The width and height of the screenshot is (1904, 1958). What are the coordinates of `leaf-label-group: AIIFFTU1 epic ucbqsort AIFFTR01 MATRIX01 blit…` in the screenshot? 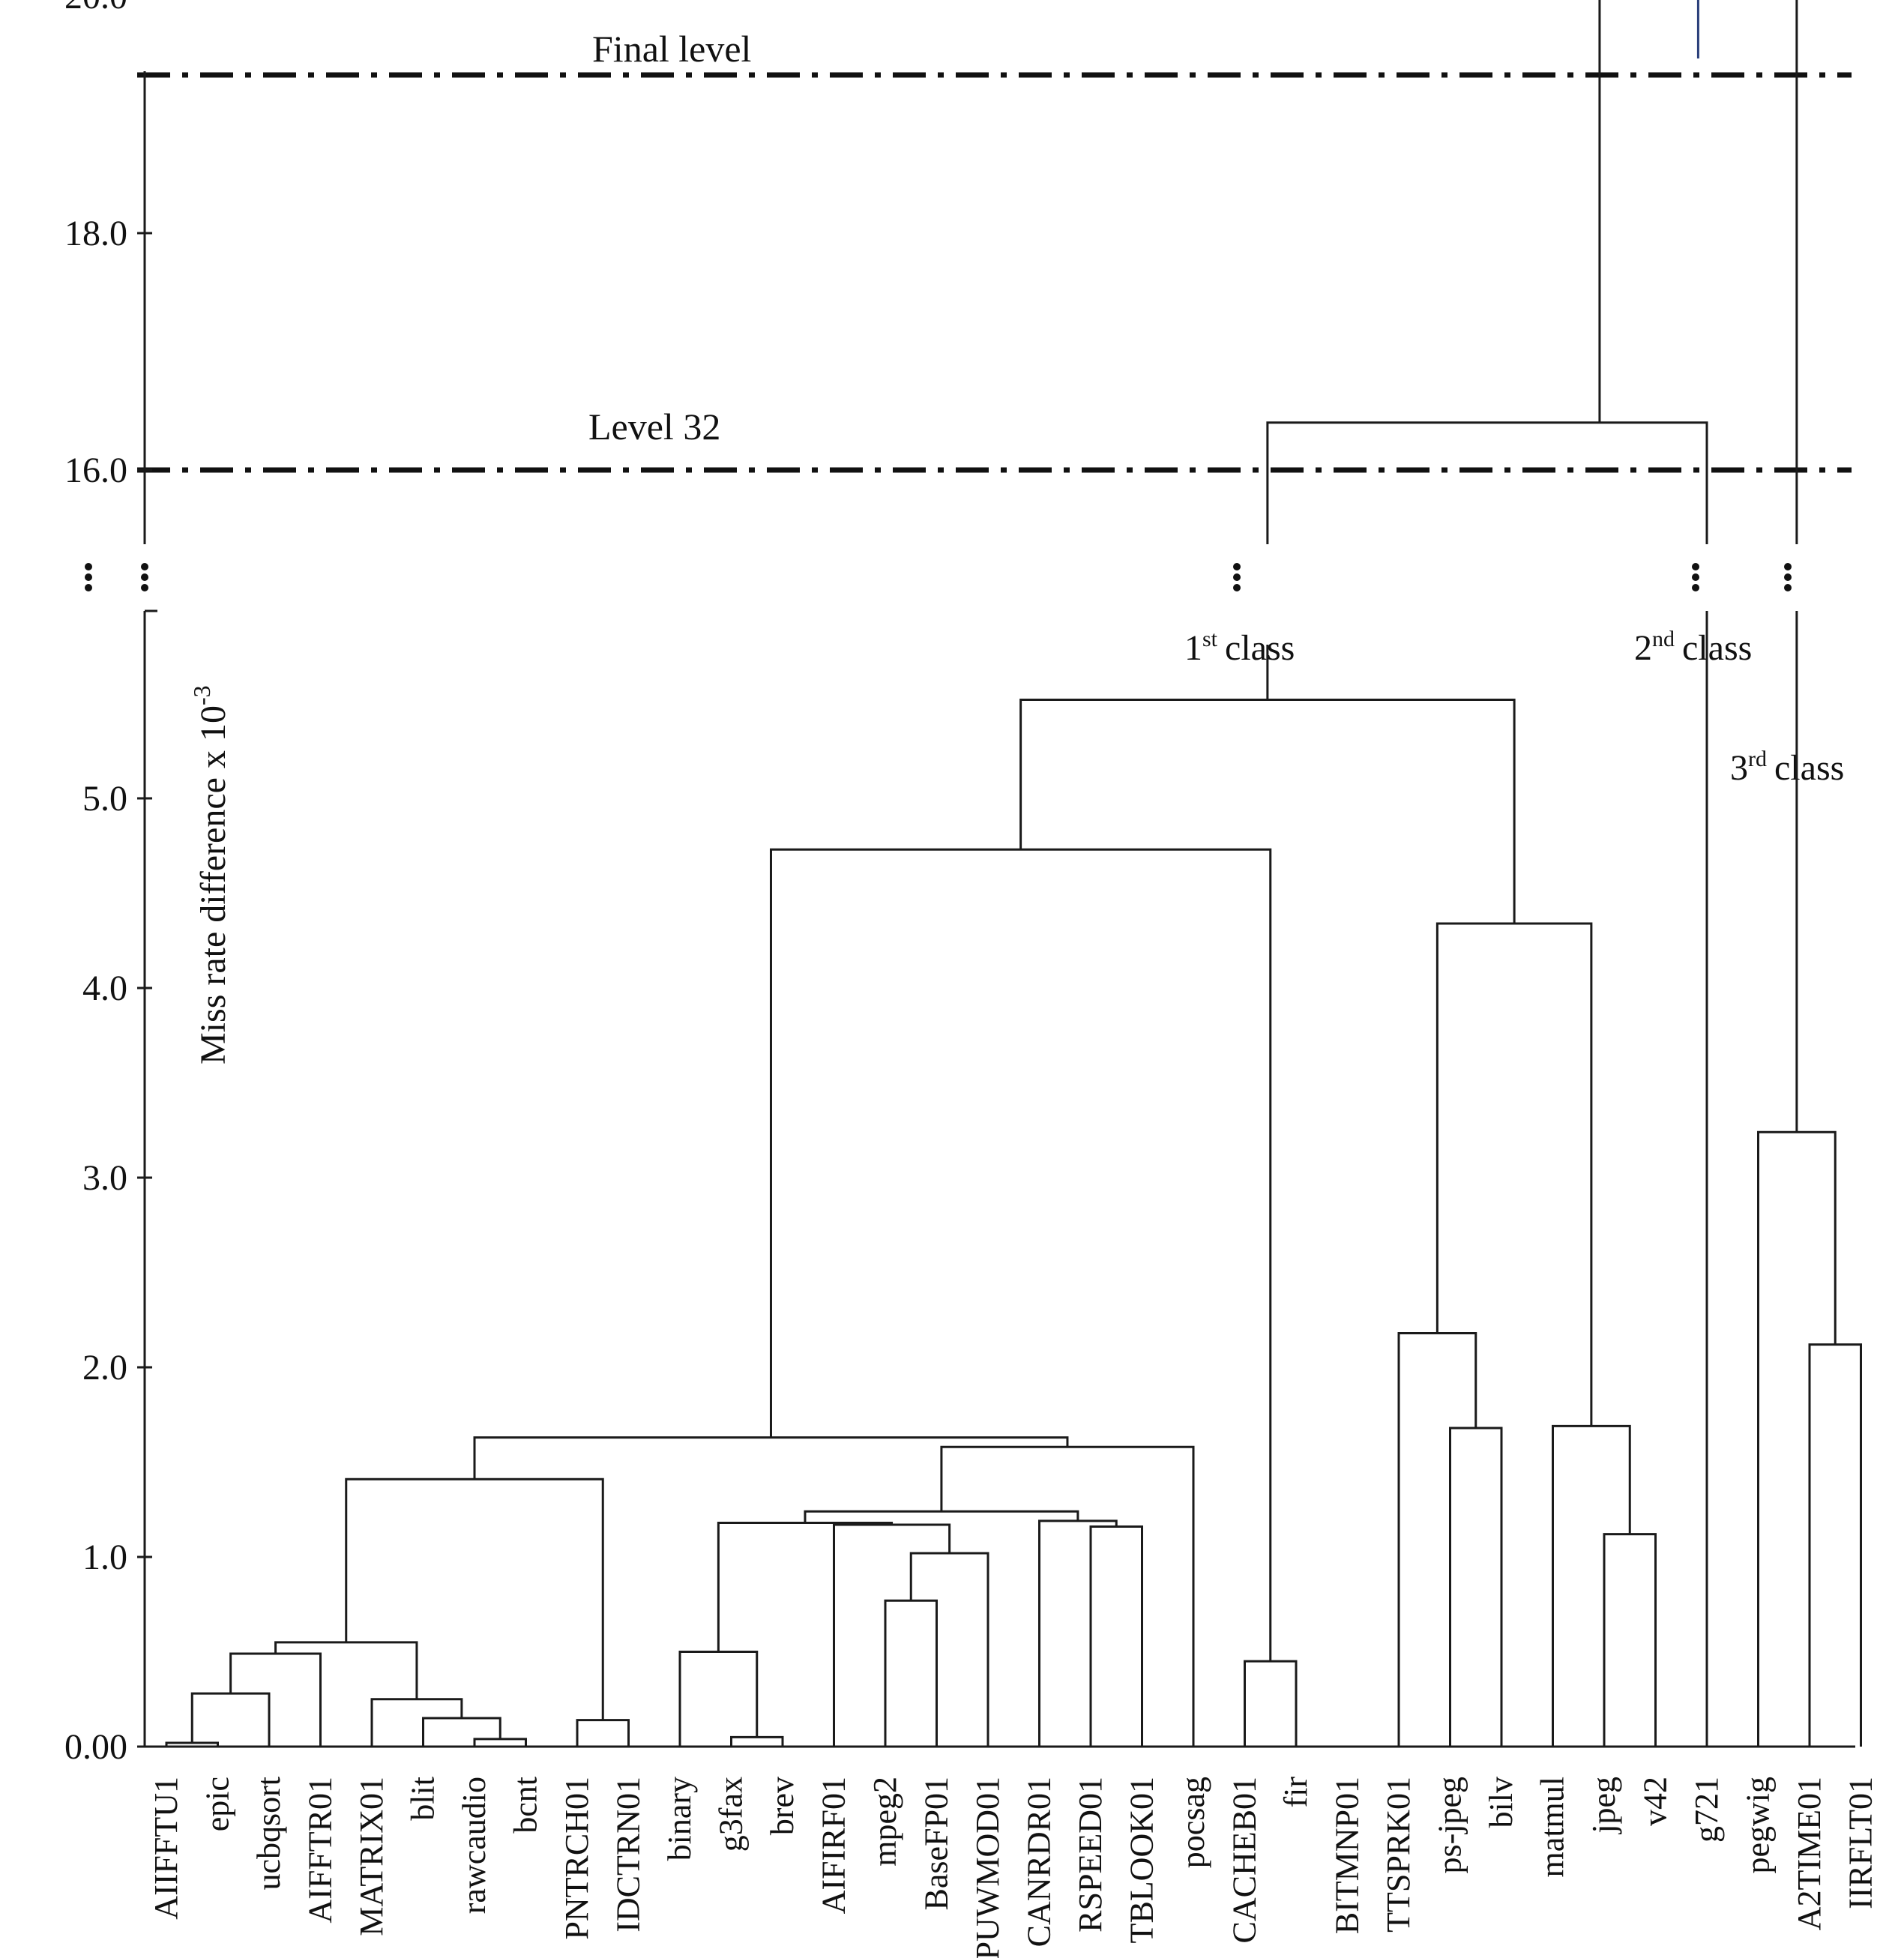 It's located at (1013, 1867).